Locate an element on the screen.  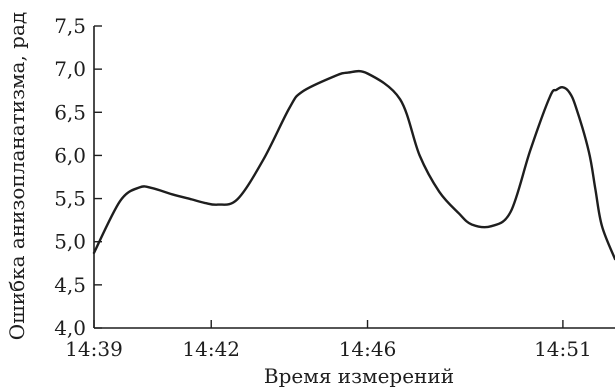
y-tick-label: 7,0 is located at coordinates (70, 69).